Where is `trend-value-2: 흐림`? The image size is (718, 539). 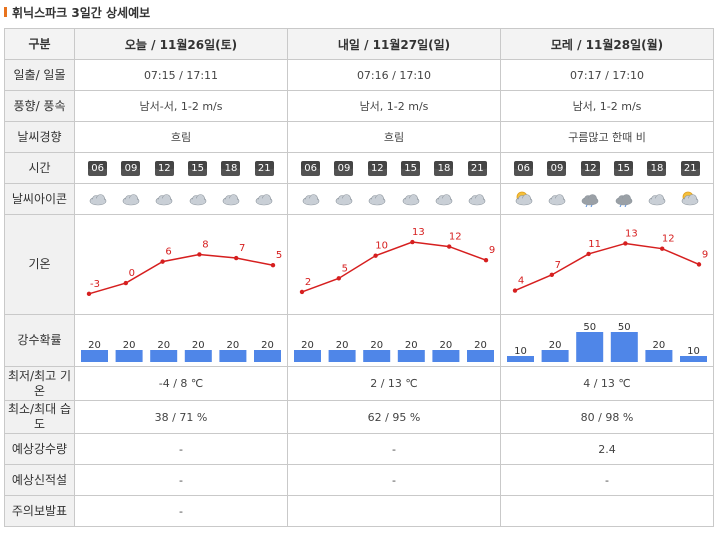 trend-value-2: 흐림 is located at coordinates (394, 137).